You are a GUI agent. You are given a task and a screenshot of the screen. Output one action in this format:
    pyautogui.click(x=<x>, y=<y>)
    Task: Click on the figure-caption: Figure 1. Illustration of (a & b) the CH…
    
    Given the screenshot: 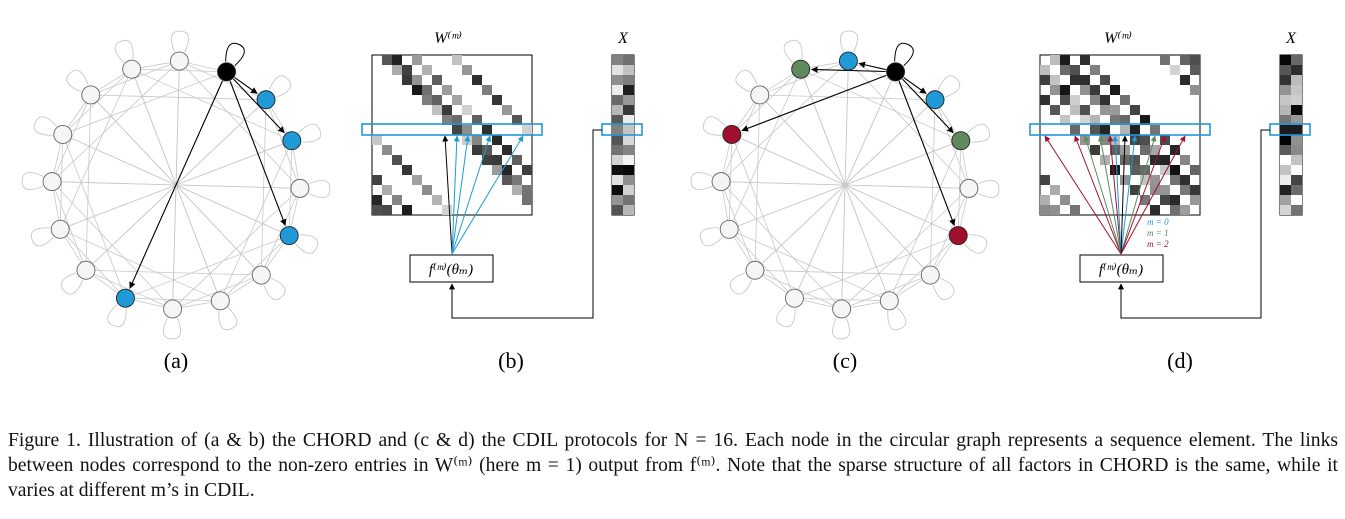 What is the action you would take?
    pyautogui.click(x=673, y=465)
    